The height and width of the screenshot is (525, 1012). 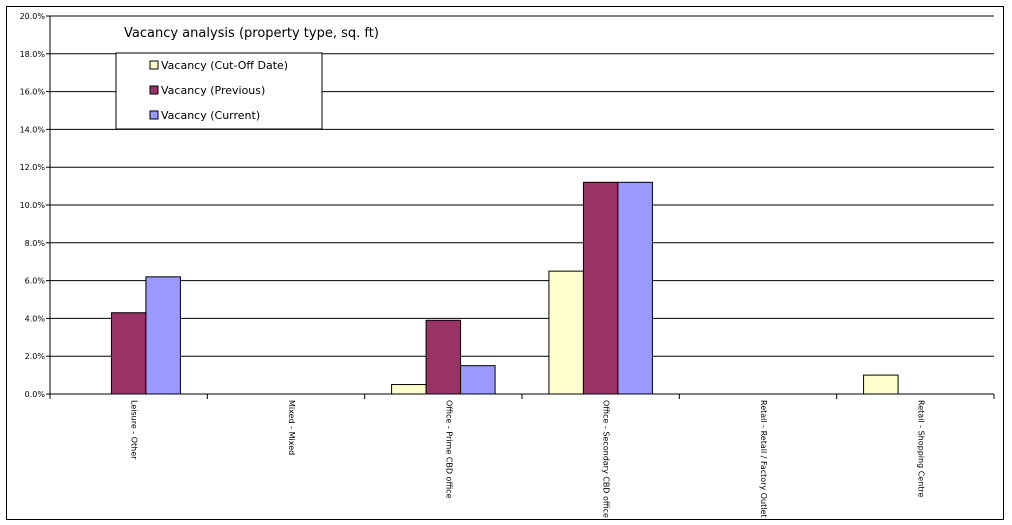 What do you see at coordinates (920, 449) in the screenshot?
I see `category-label: Retail - Shopping Centre` at bounding box center [920, 449].